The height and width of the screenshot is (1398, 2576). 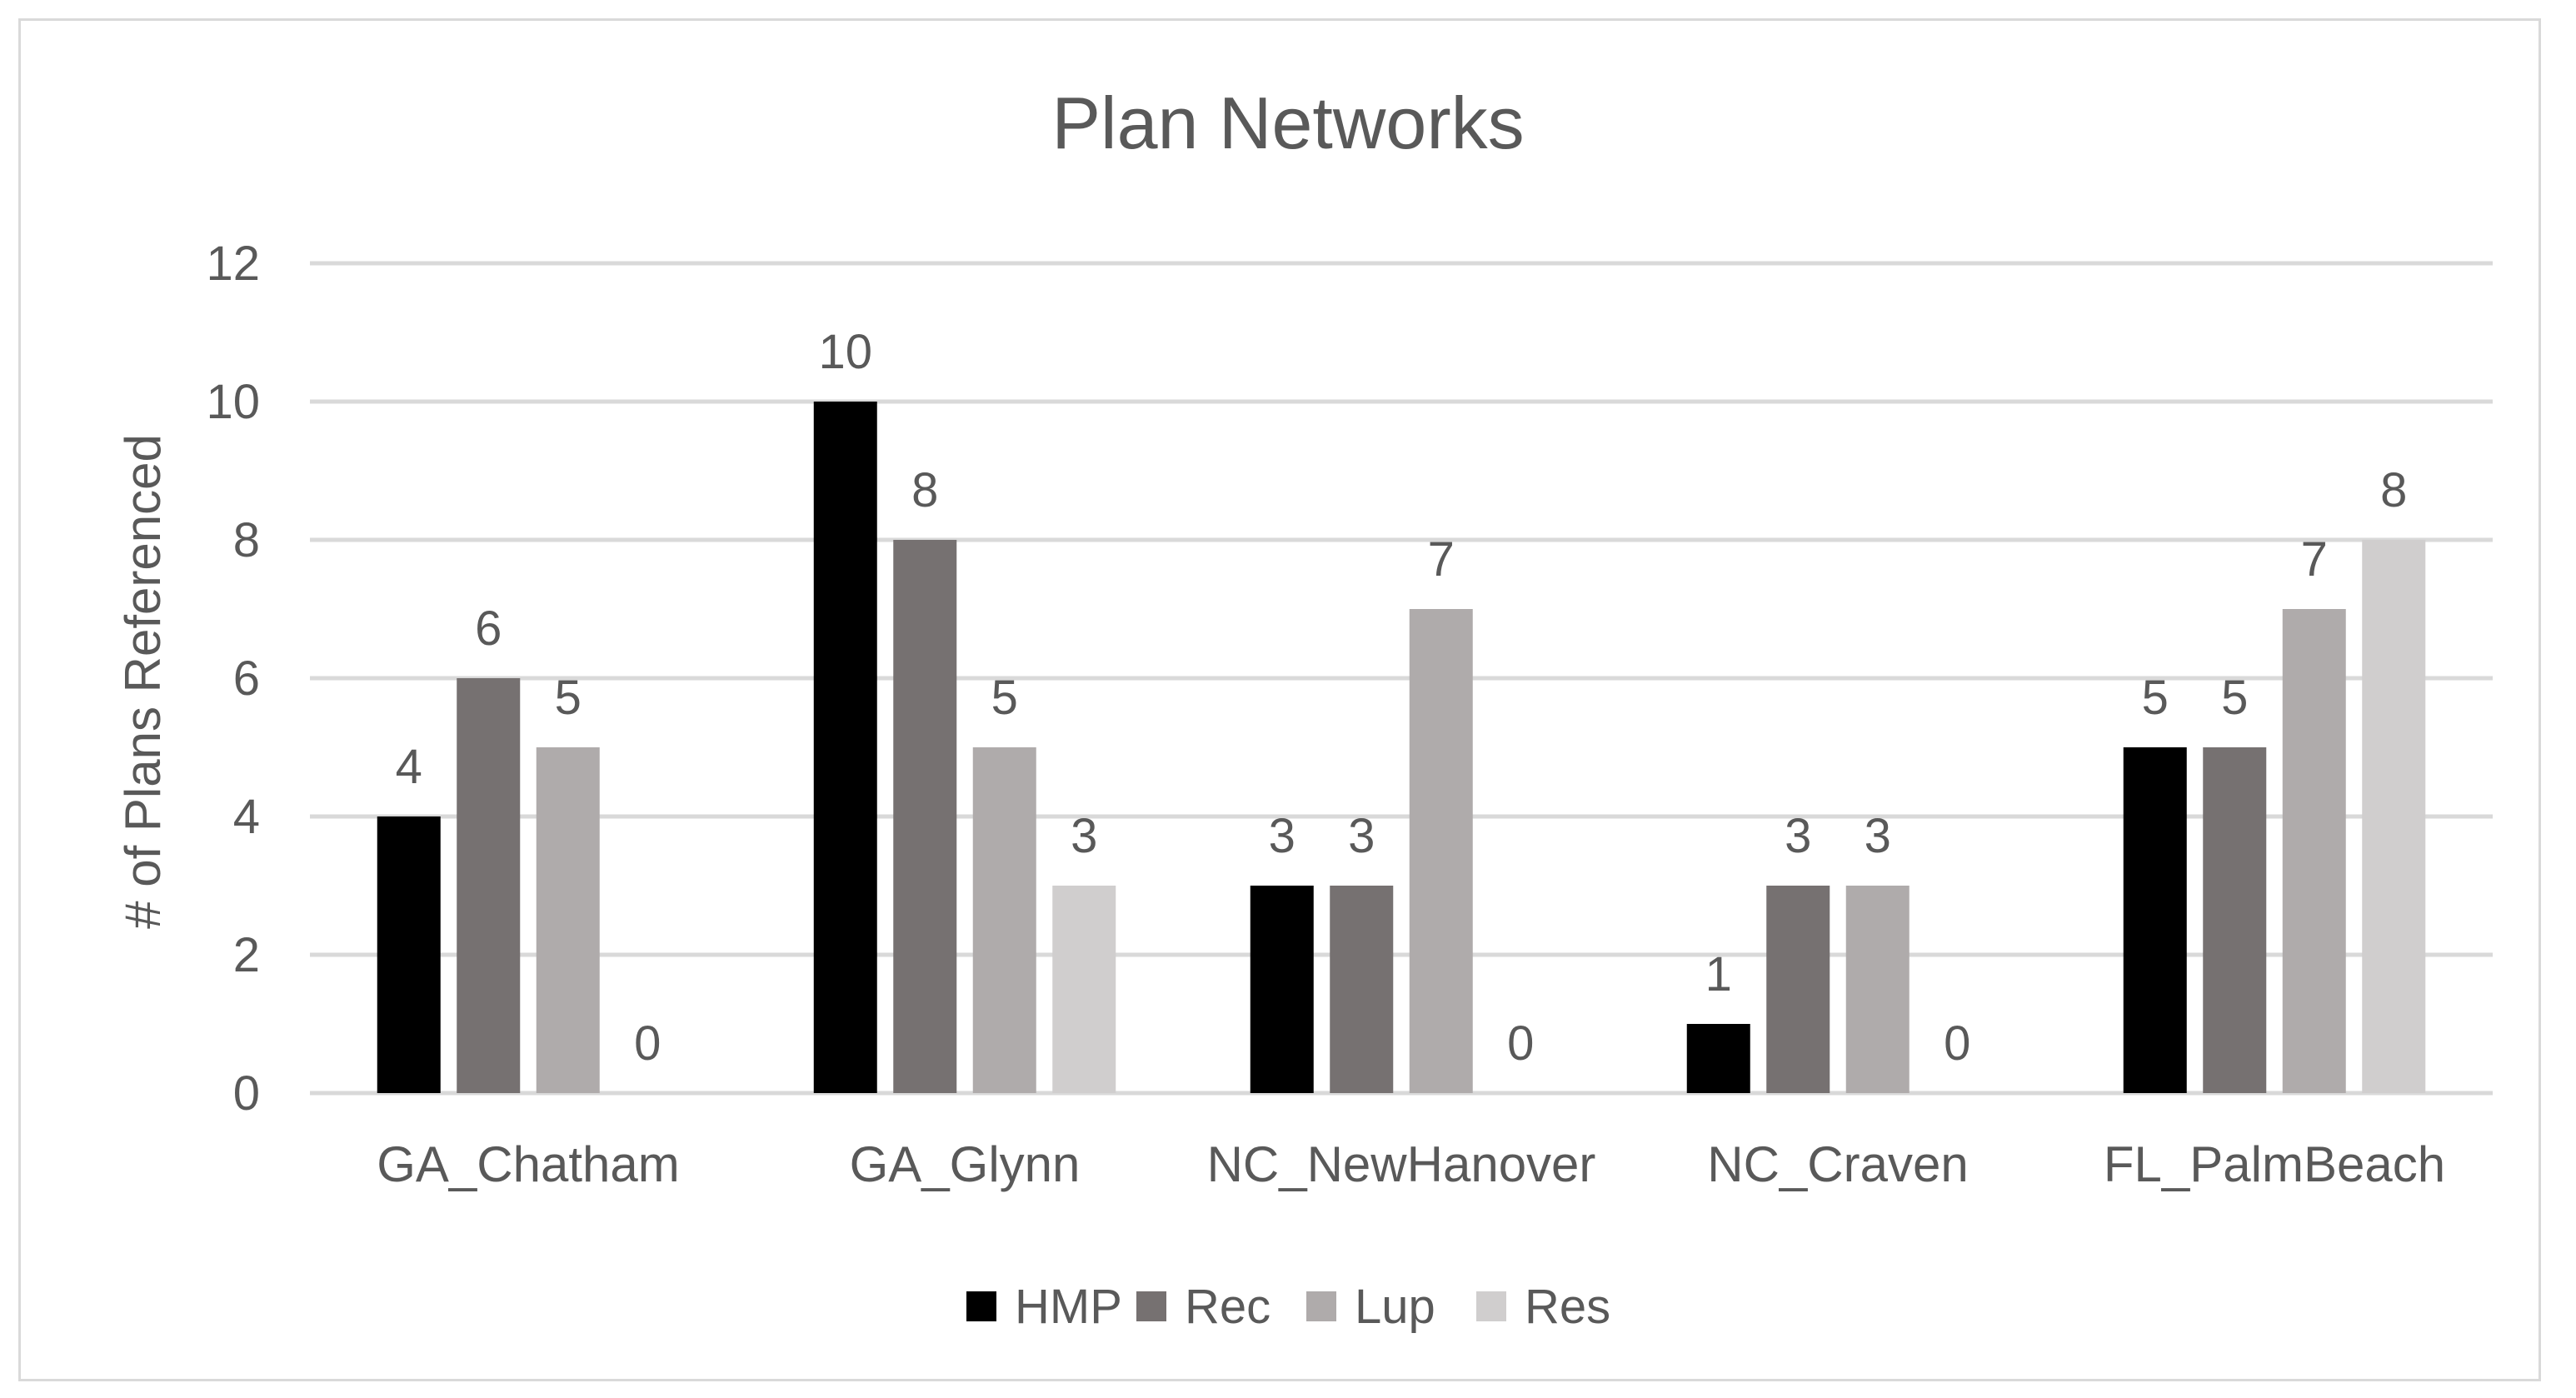 I want to click on legend-label: HMP, so click(x=1068, y=1307).